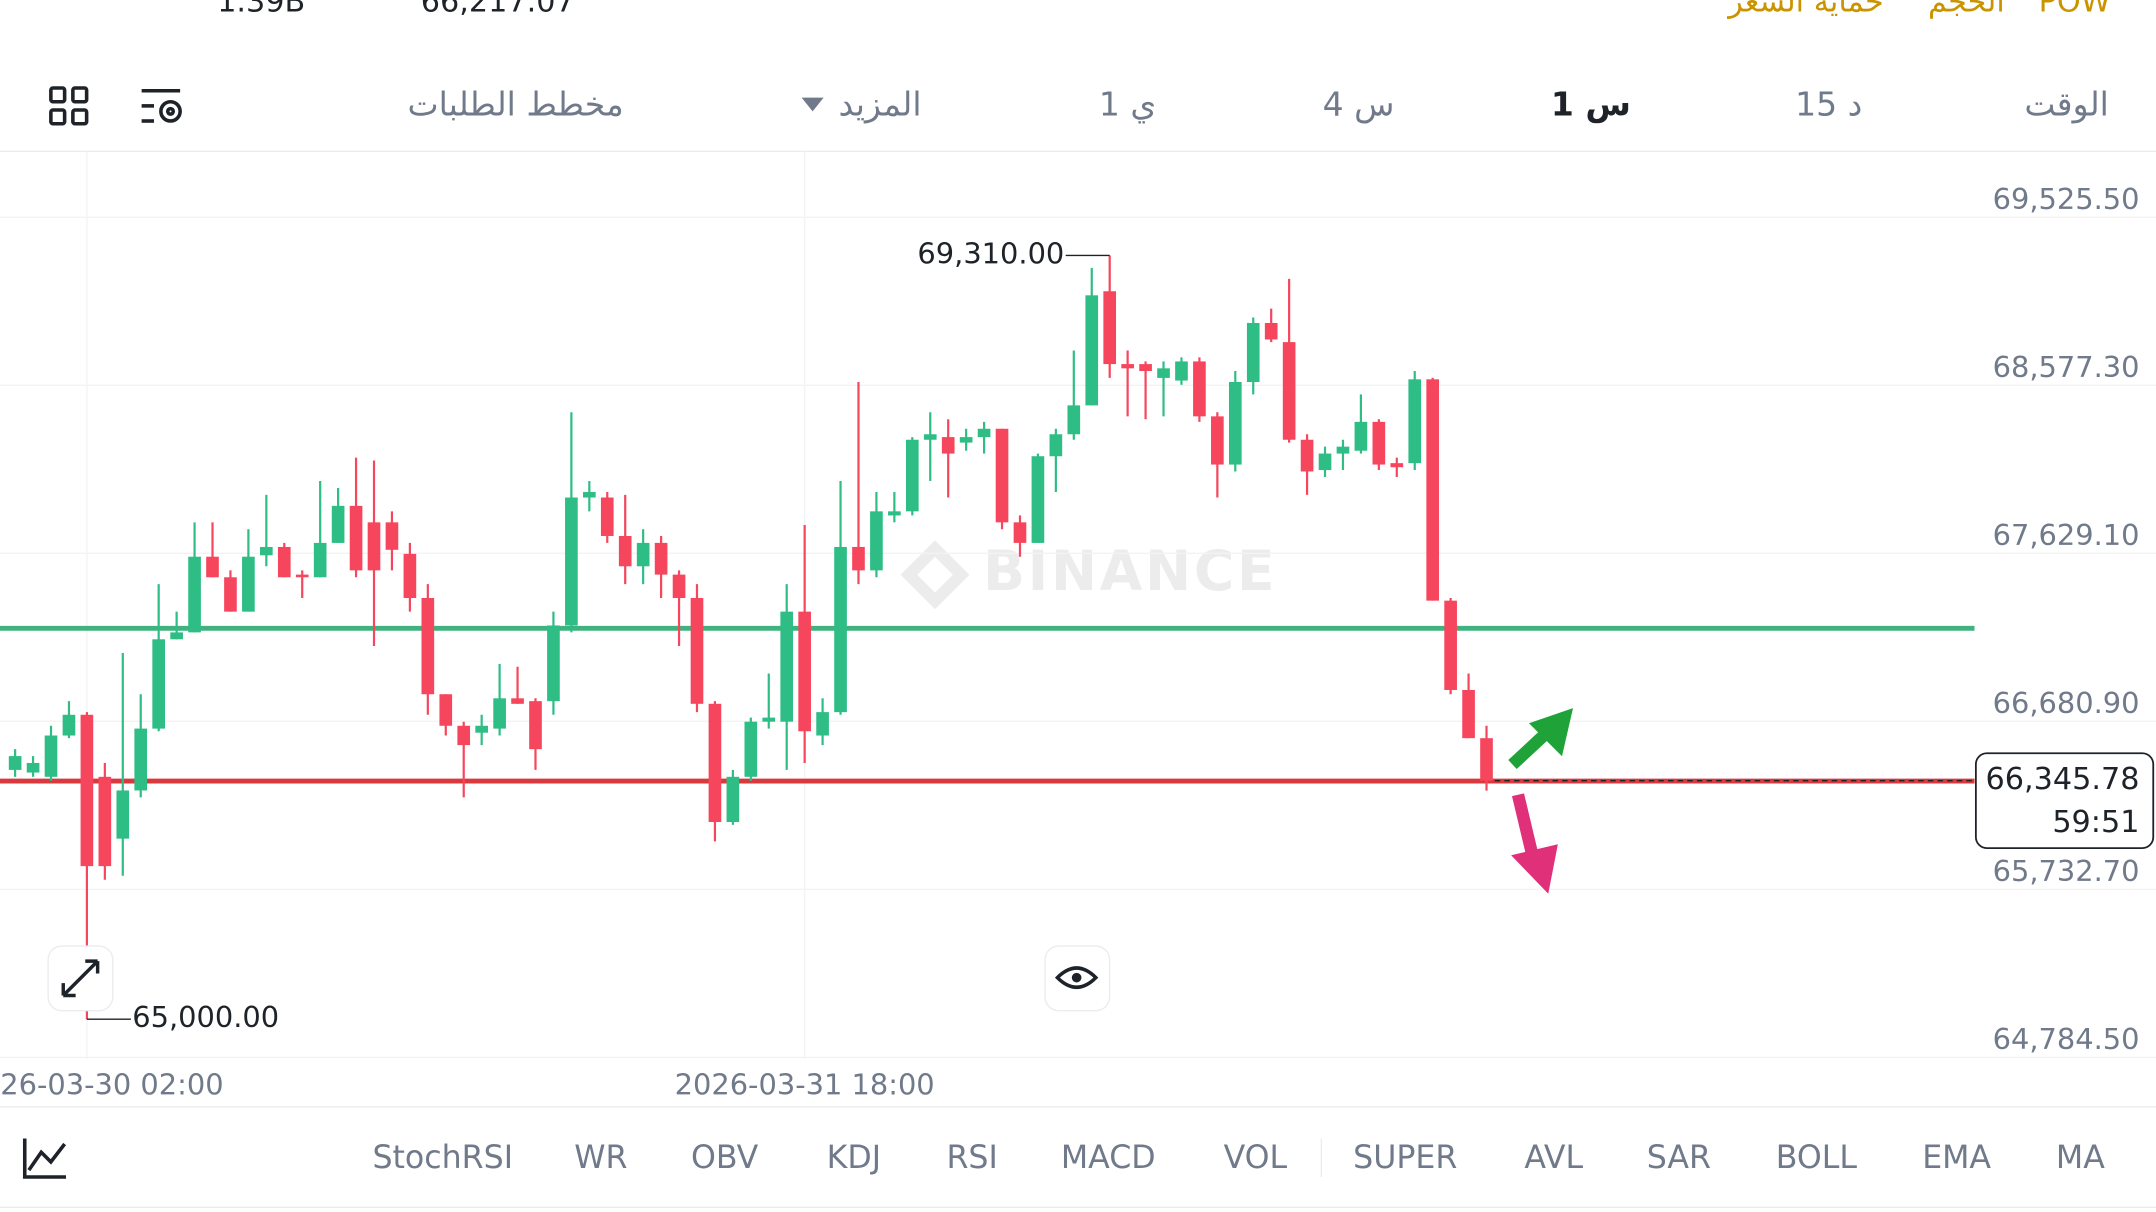 The image size is (2156, 1212). Describe the element at coordinates (1553, 1158) in the screenshot. I see `indicator-tab: AVL` at that location.